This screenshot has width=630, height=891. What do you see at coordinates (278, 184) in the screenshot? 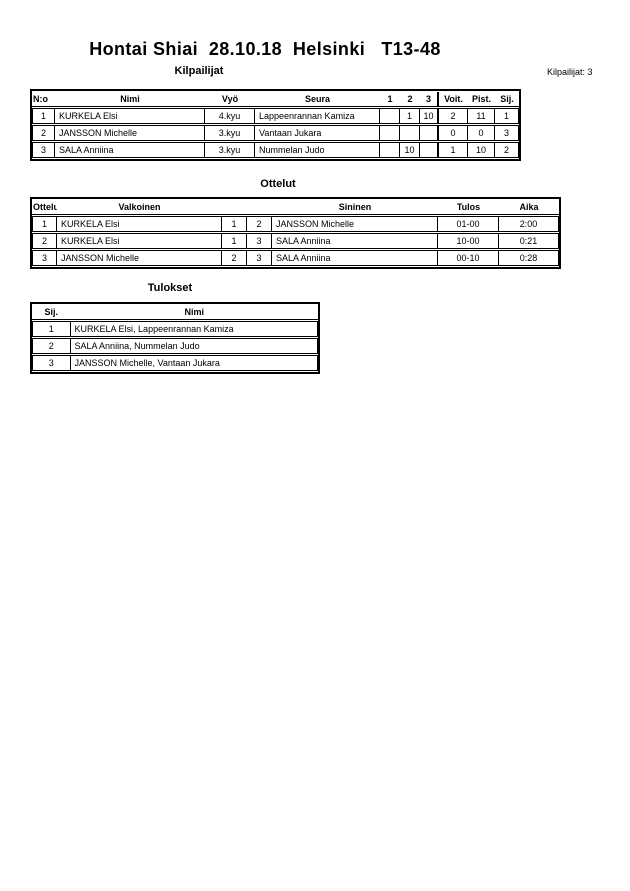
I see `matches-section-title: Ottelut` at bounding box center [278, 184].